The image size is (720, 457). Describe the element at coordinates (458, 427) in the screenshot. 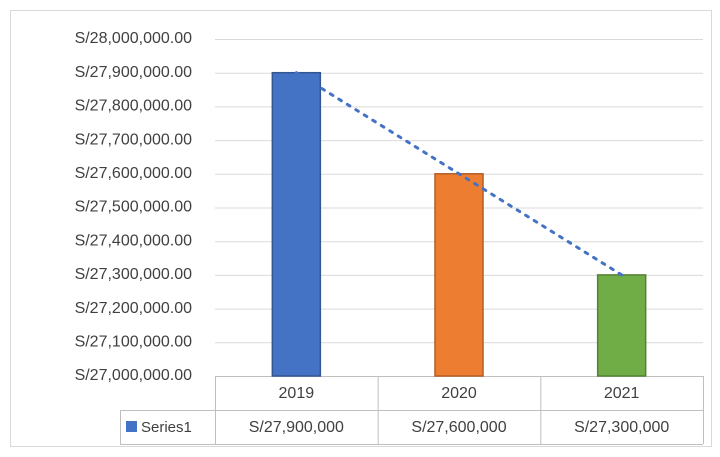

I see `data-table-value: S/27,600,000` at that location.